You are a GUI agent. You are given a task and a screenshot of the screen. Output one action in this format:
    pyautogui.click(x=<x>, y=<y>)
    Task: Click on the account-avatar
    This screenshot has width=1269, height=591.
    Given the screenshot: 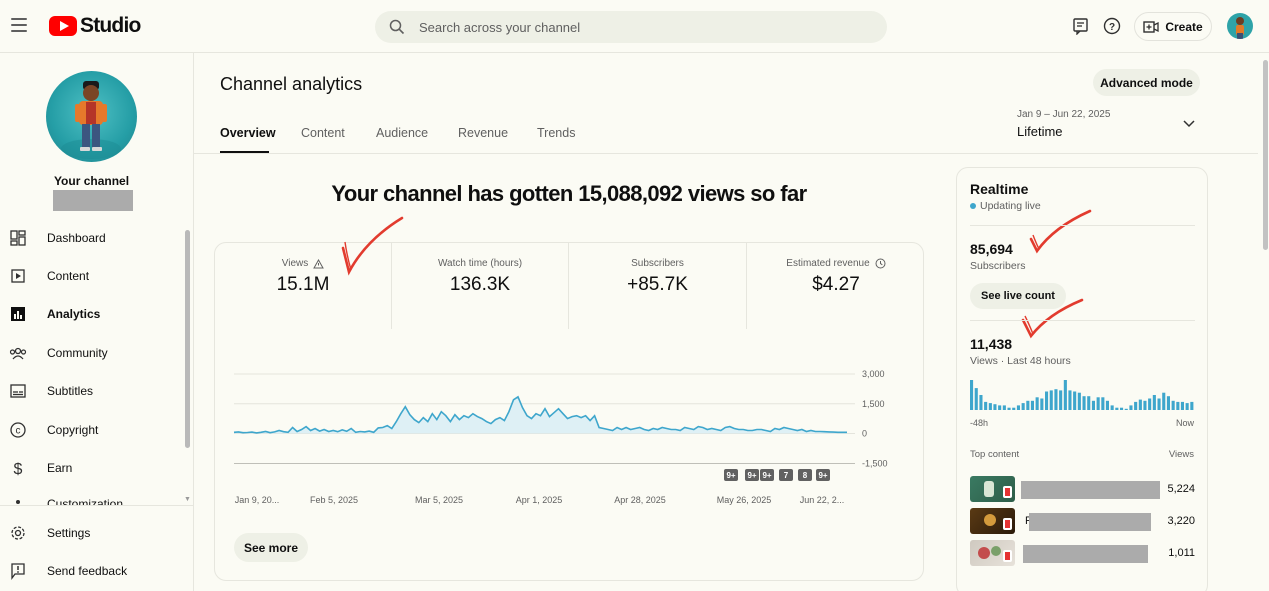 What is the action you would take?
    pyautogui.click(x=1240, y=26)
    